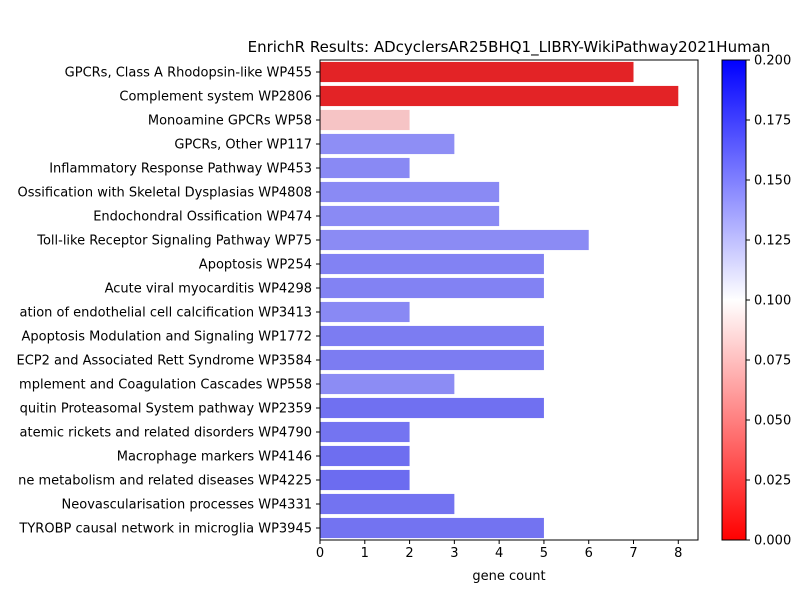  I want to click on colorbar-tick-label: 0.075, so click(772, 361).